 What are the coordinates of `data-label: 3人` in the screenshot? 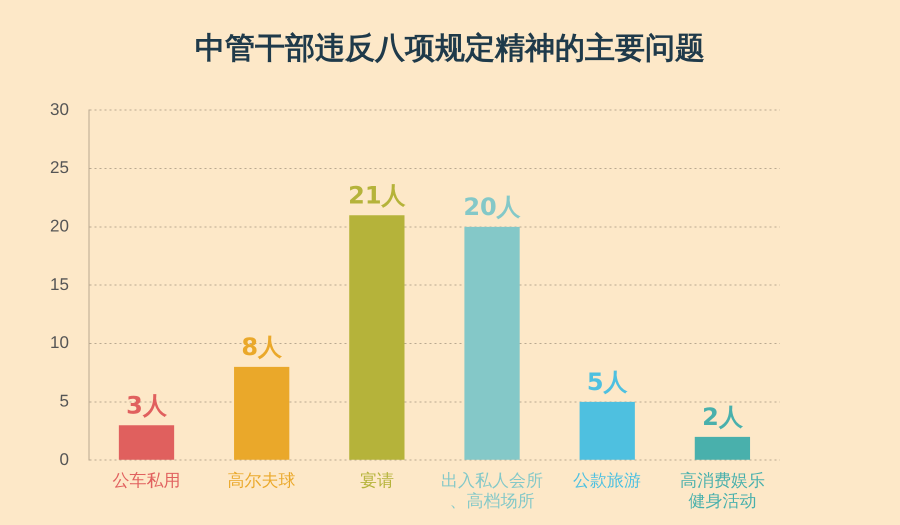 It's located at (147, 405).